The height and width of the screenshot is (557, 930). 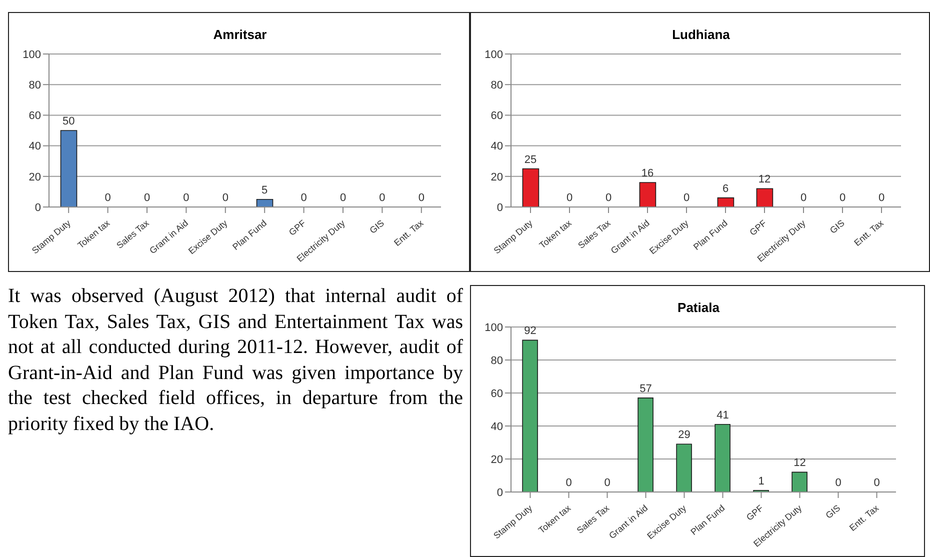 What do you see at coordinates (725, 188) in the screenshot?
I see `data-label: 6` at bounding box center [725, 188].